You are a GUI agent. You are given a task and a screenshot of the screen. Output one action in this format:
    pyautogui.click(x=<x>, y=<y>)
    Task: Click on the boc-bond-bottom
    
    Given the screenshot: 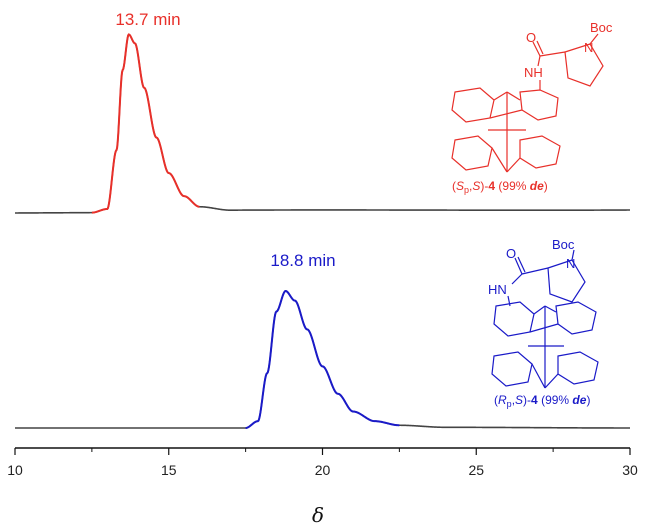 What is the action you would take?
    pyautogui.click(x=573, y=255)
    